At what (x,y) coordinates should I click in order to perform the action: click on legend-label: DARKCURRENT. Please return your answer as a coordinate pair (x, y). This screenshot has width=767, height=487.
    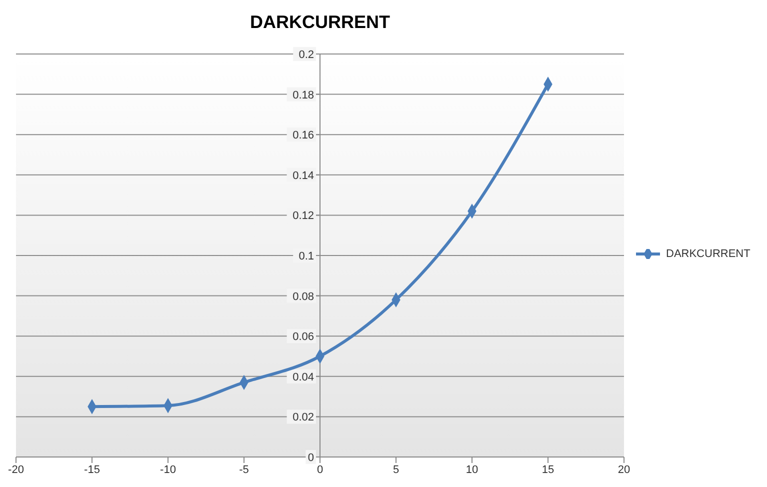
    Looking at the image, I should click on (708, 254).